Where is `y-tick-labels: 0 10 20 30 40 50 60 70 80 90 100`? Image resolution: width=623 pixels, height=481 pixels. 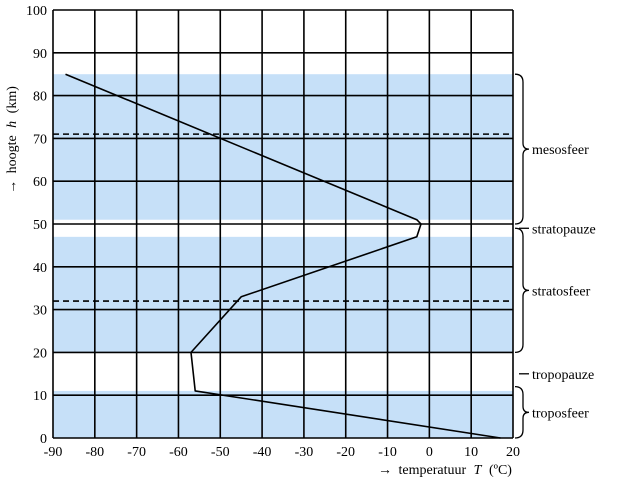 y-tick-labels: 0 10 20 30 40 50 60 70 80 90 100 is located at coordinates (36, 225).